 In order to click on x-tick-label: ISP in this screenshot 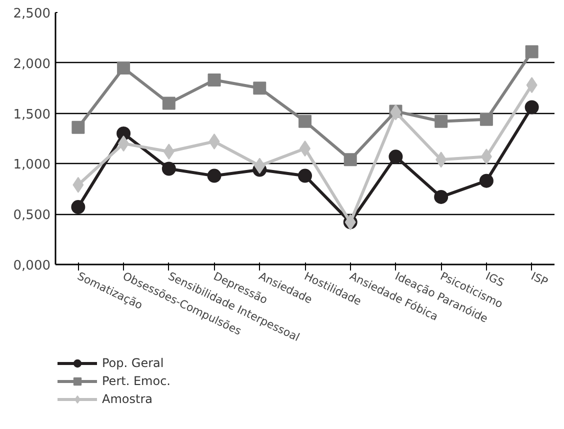, I will do `click(539, 279)`.